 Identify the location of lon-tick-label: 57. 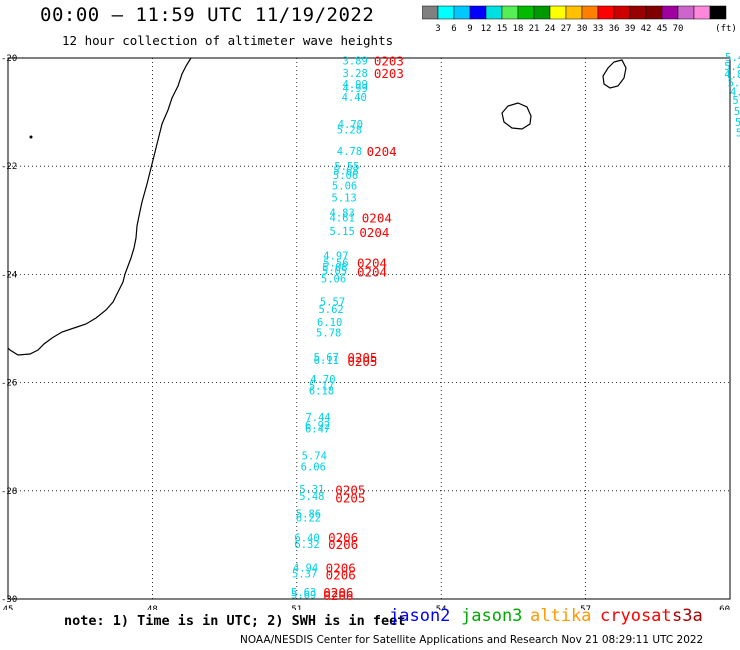
(585, 607).